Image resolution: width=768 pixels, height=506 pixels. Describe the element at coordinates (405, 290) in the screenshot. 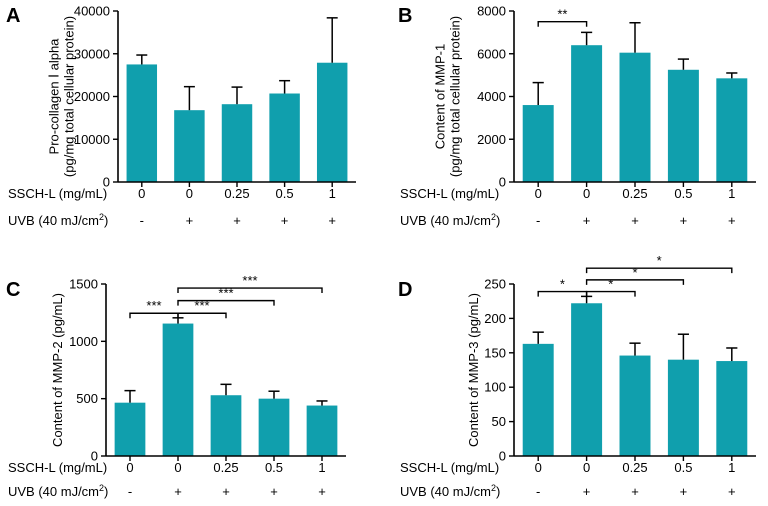

I see `panel-label: D` at that location.